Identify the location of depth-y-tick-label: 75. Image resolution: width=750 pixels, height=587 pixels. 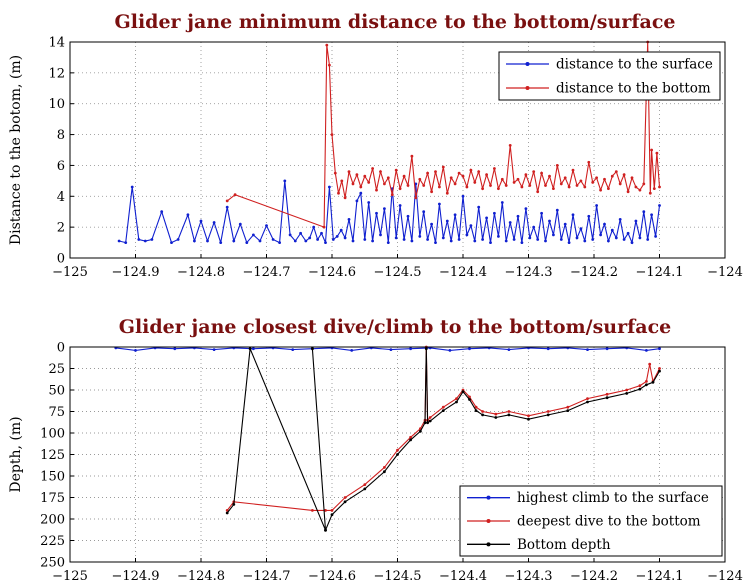
(56, 412).